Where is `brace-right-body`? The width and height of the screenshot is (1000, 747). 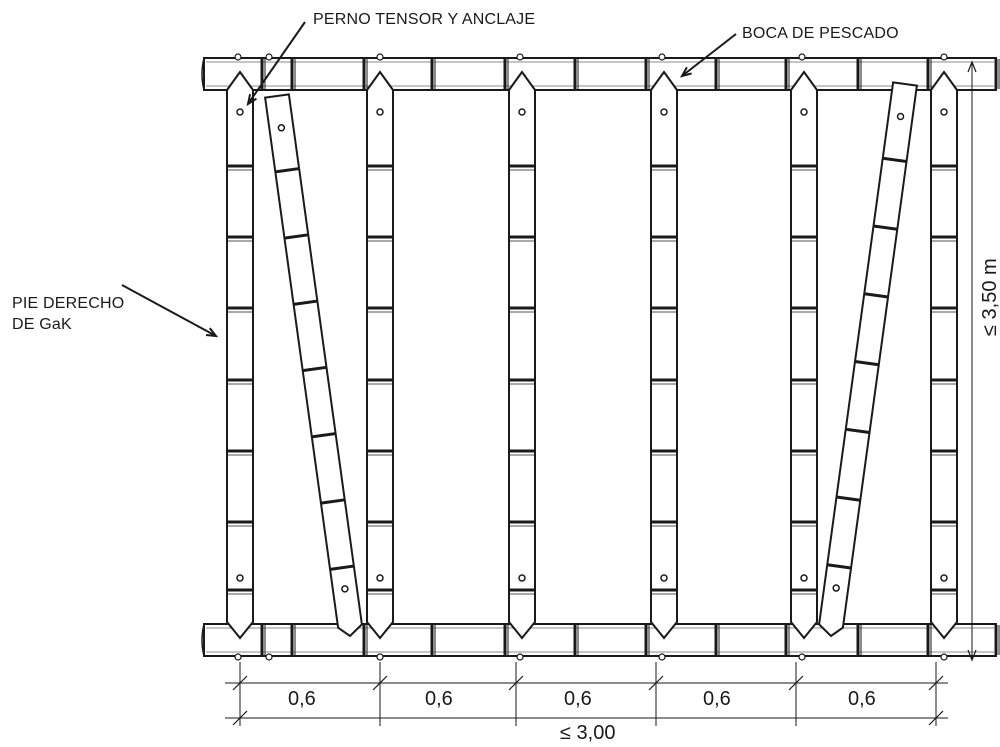 brace-right-body is located at coordinates (868, 359).